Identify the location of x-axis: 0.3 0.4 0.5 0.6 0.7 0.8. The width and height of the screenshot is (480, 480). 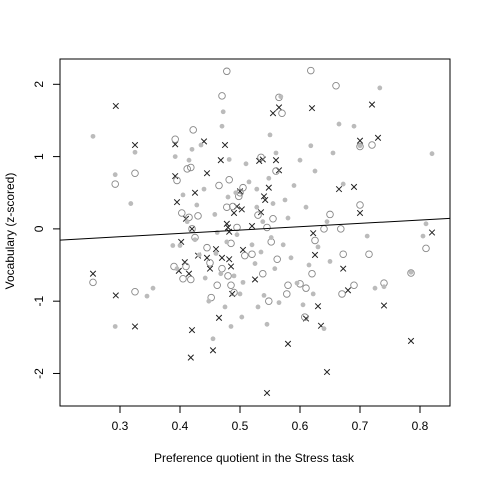
(270, 419).